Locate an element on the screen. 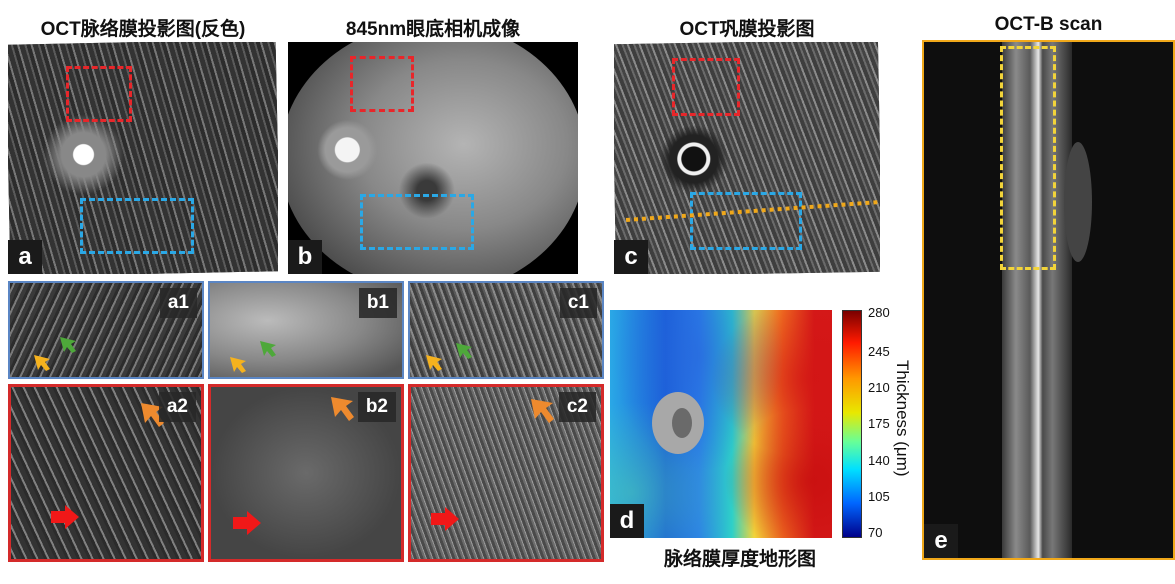 Image resolution: width=1175 pixels, height=584 pixels. panel-letter-b: b is located at coordinates (305, 257).